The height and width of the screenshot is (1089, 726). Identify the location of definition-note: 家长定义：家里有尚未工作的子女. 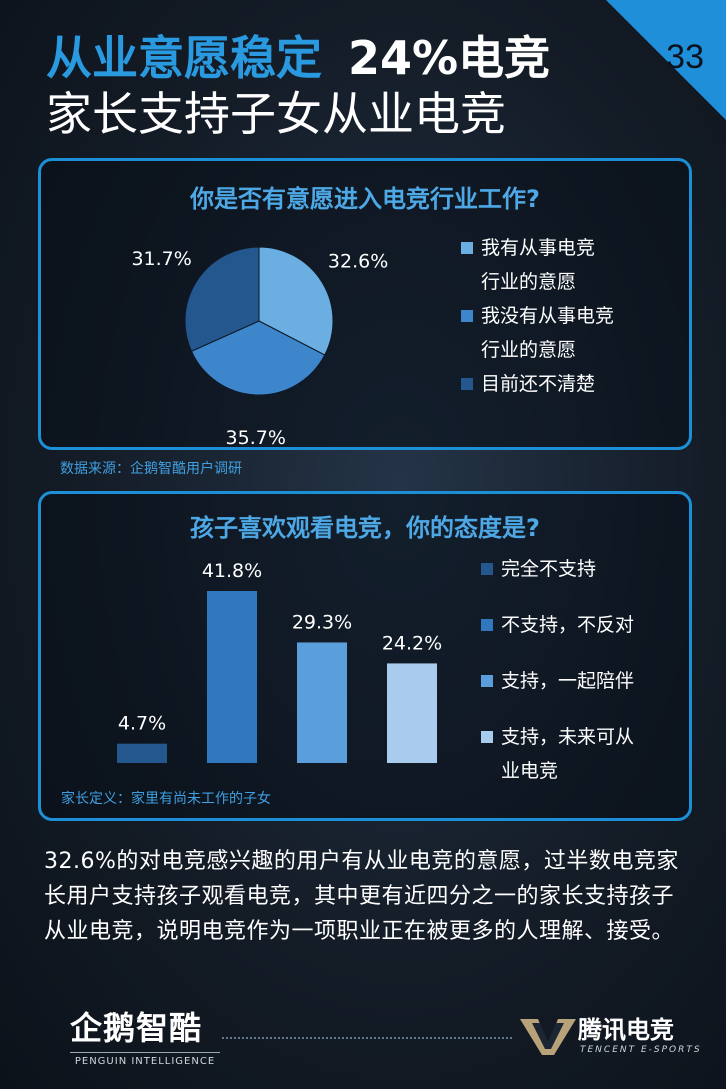
(166, 799).